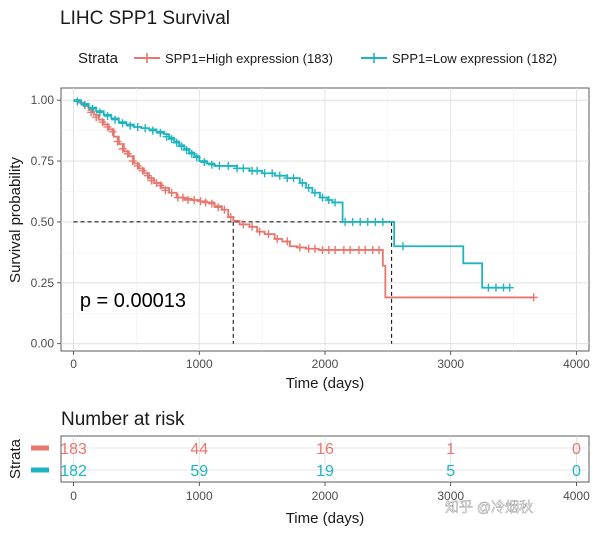 The image size is (600, 538). What do you see at coordinates (73, 496) in the screenshot?
I see `risk-x-tick-label: 0` at bounding box center [73, 496].